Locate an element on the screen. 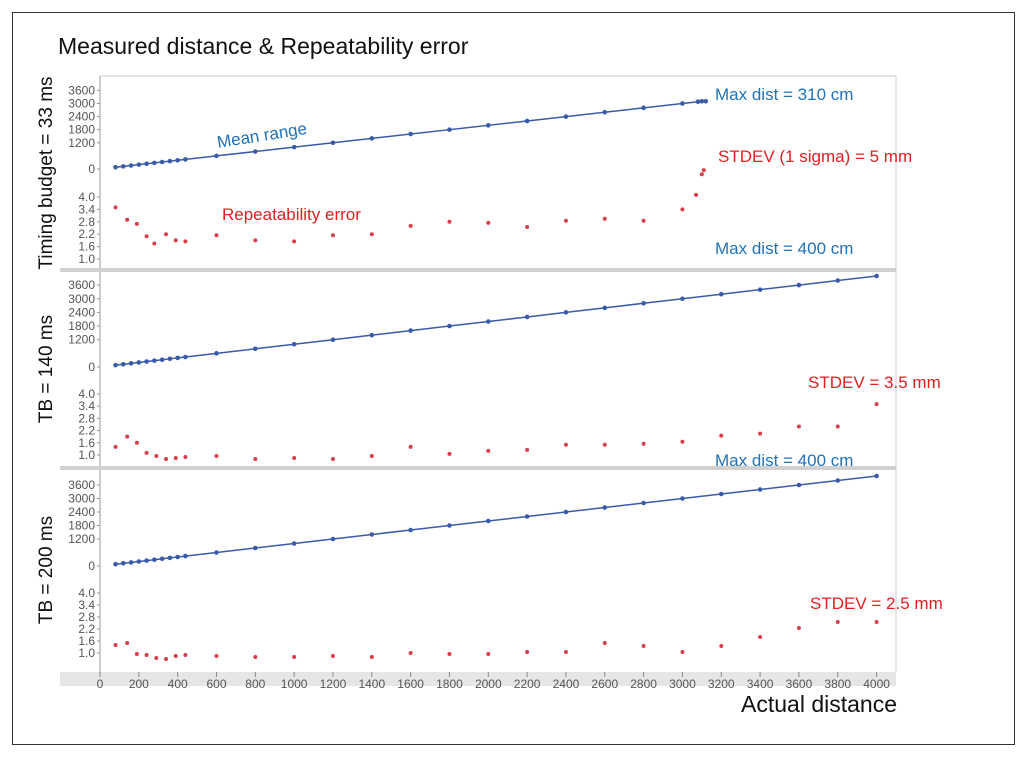 This screenshot has width=1029, height=757. mean-axis-tick-label: 3000 is located at coordinates (81, 499).